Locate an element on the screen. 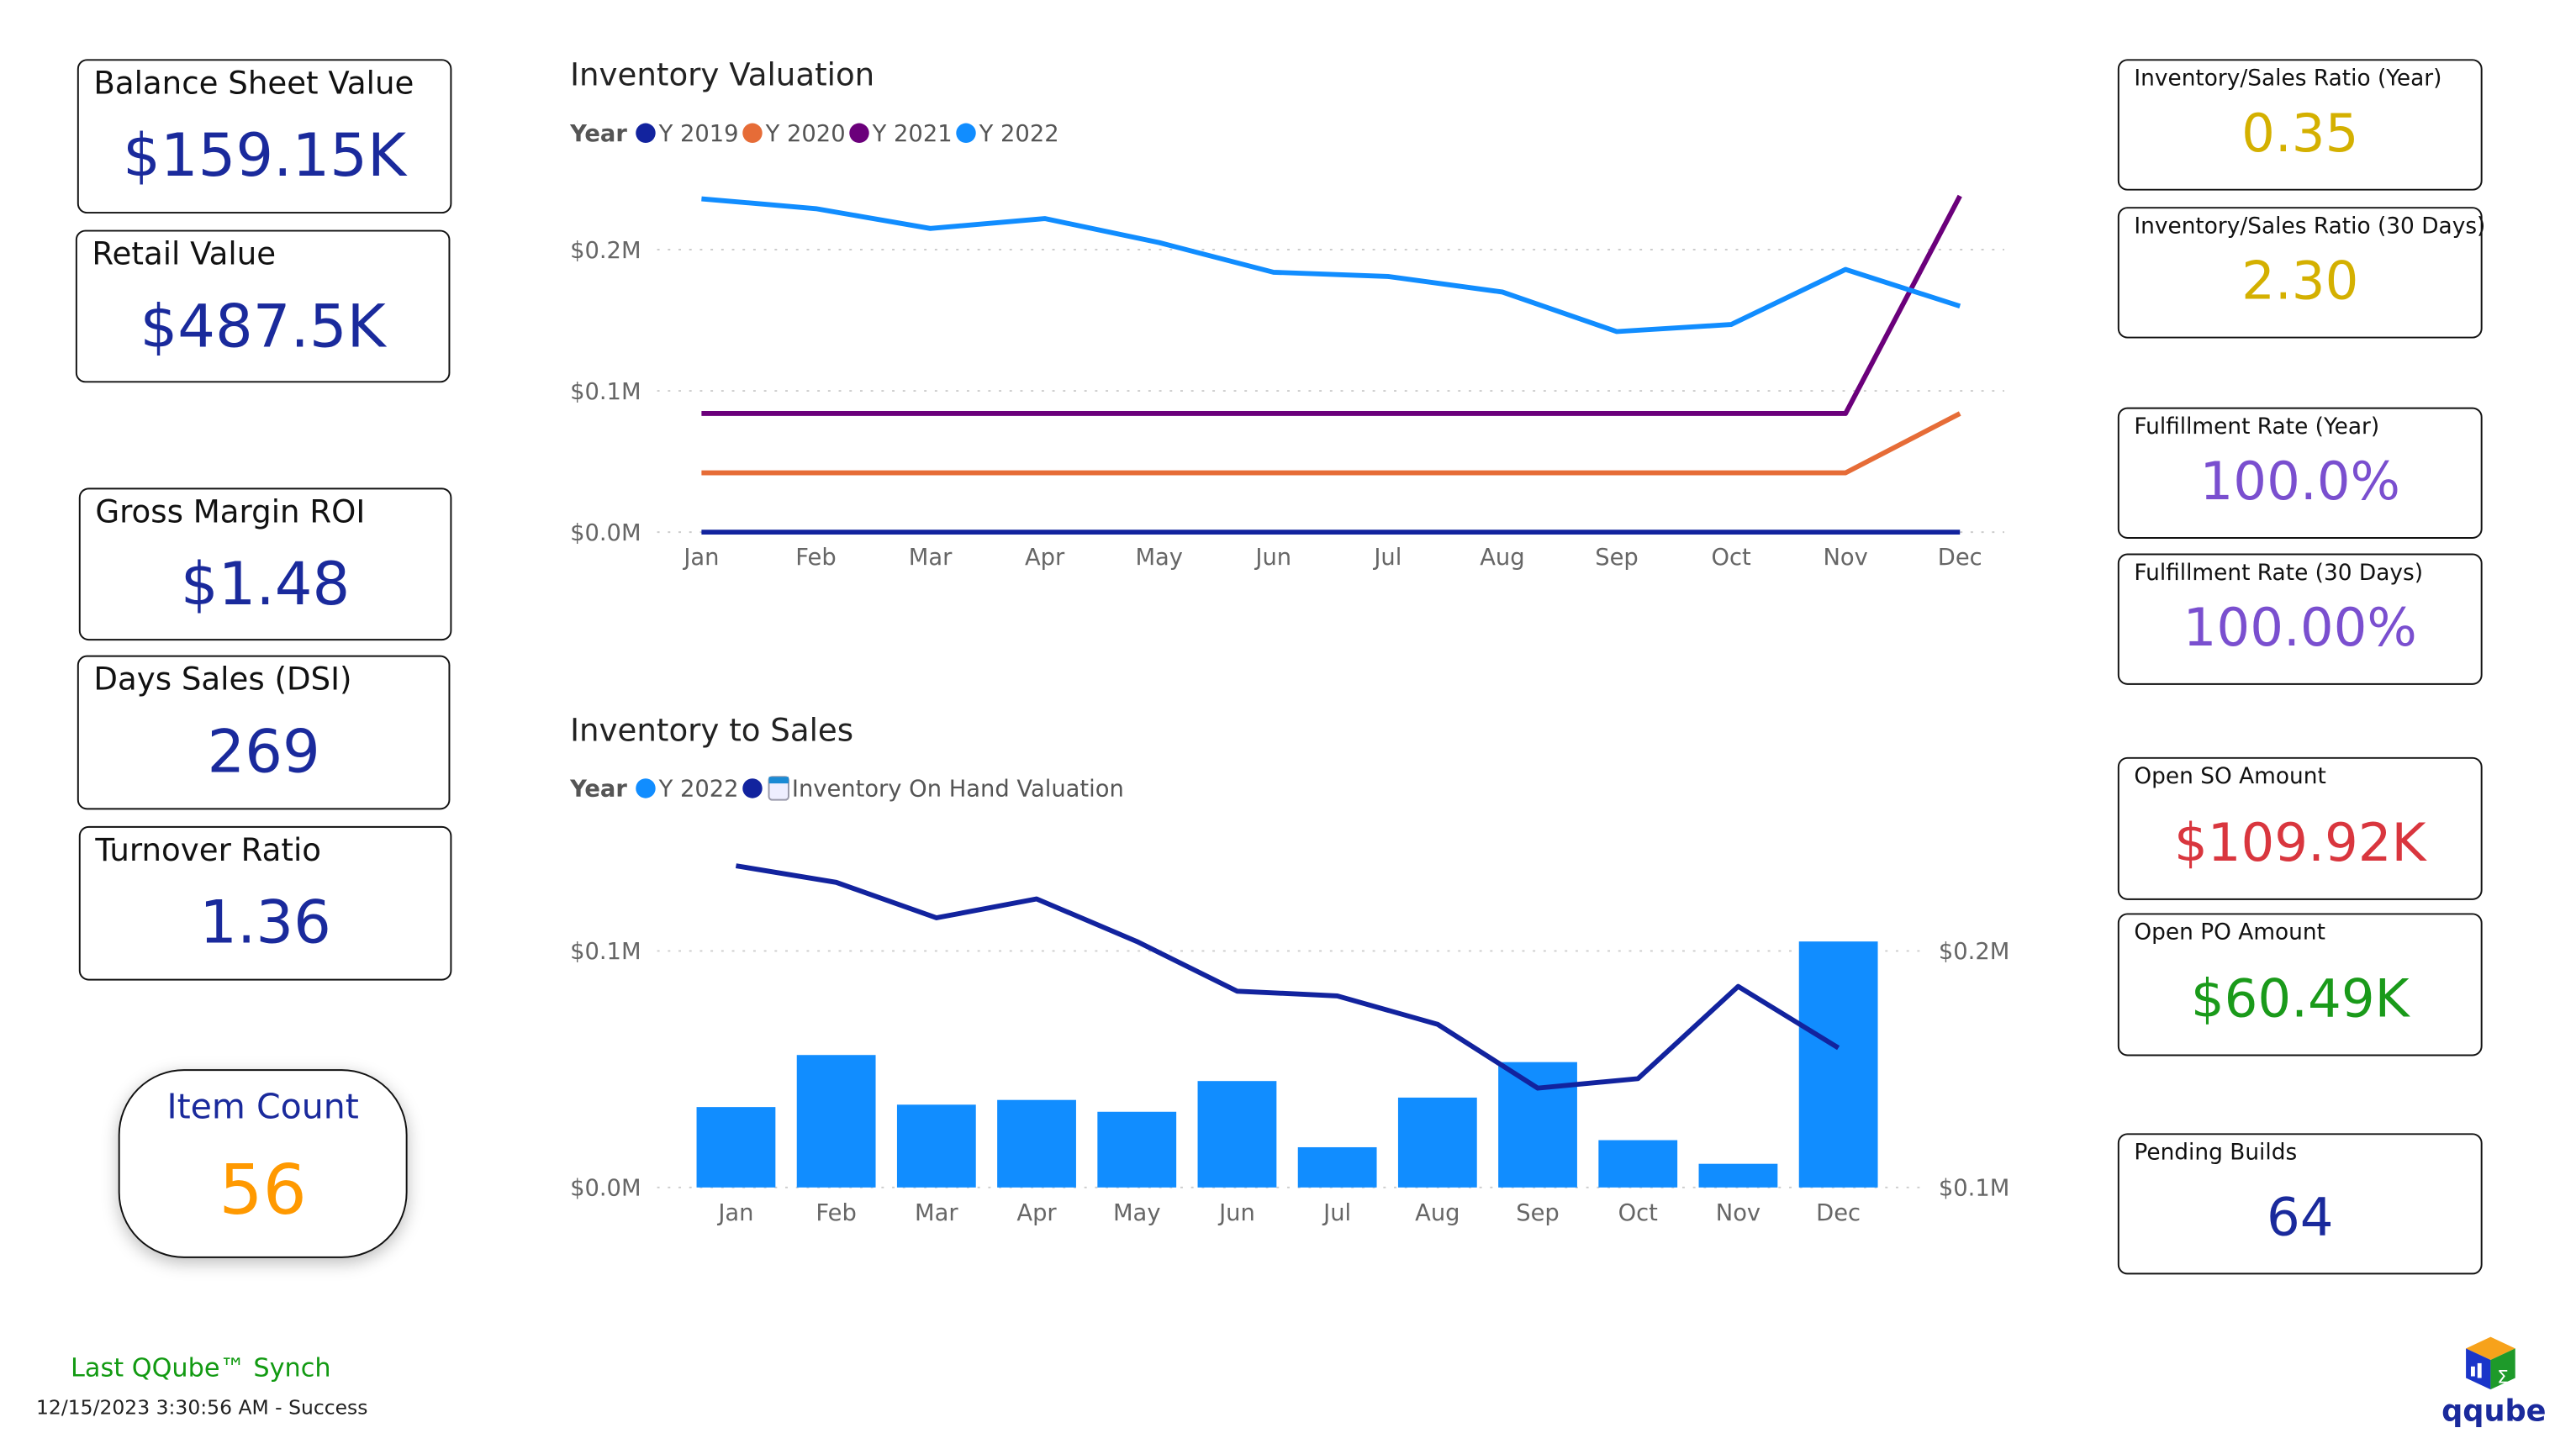 The width and height of the screenshot is (2576, 1449). bar-dec is located at coordinates (1839, 1064).